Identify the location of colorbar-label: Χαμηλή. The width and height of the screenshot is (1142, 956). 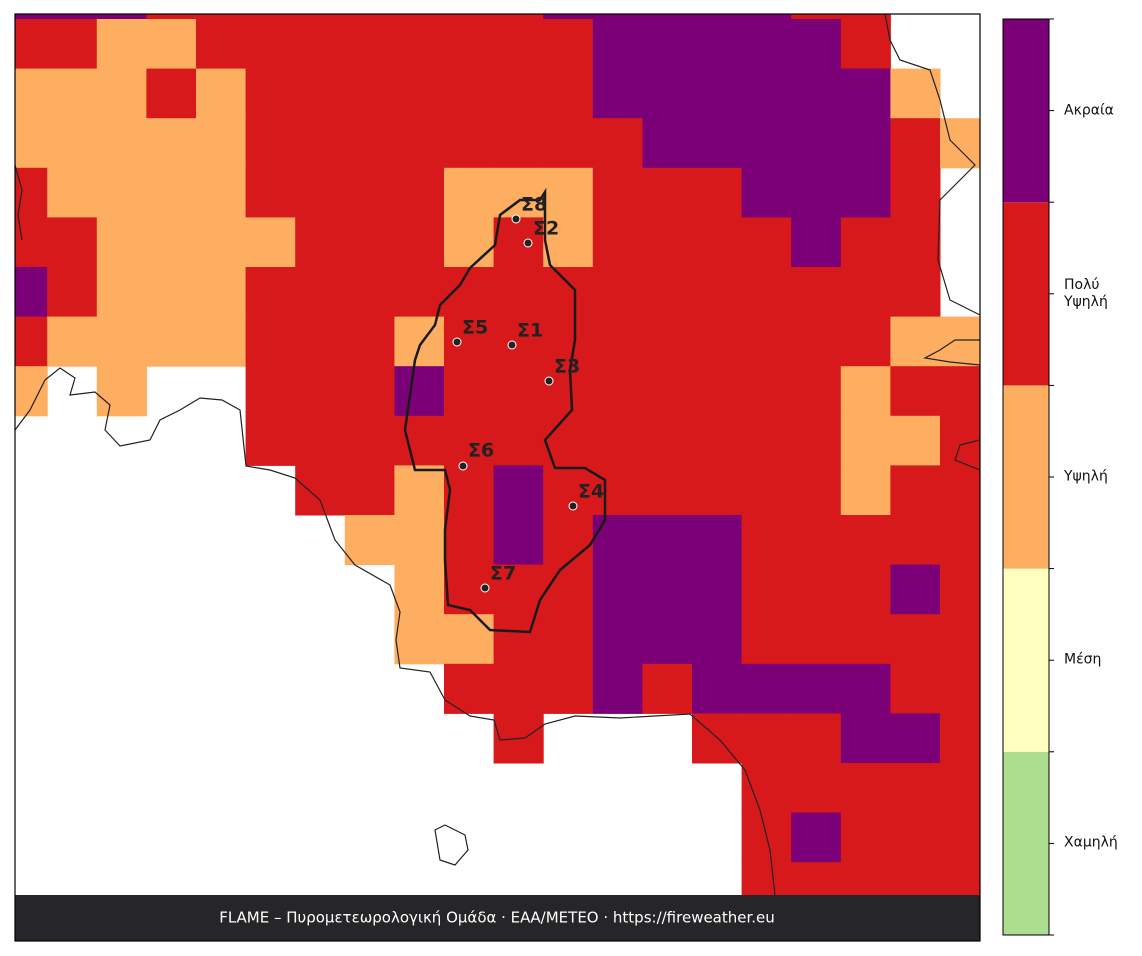
(1091, 842).